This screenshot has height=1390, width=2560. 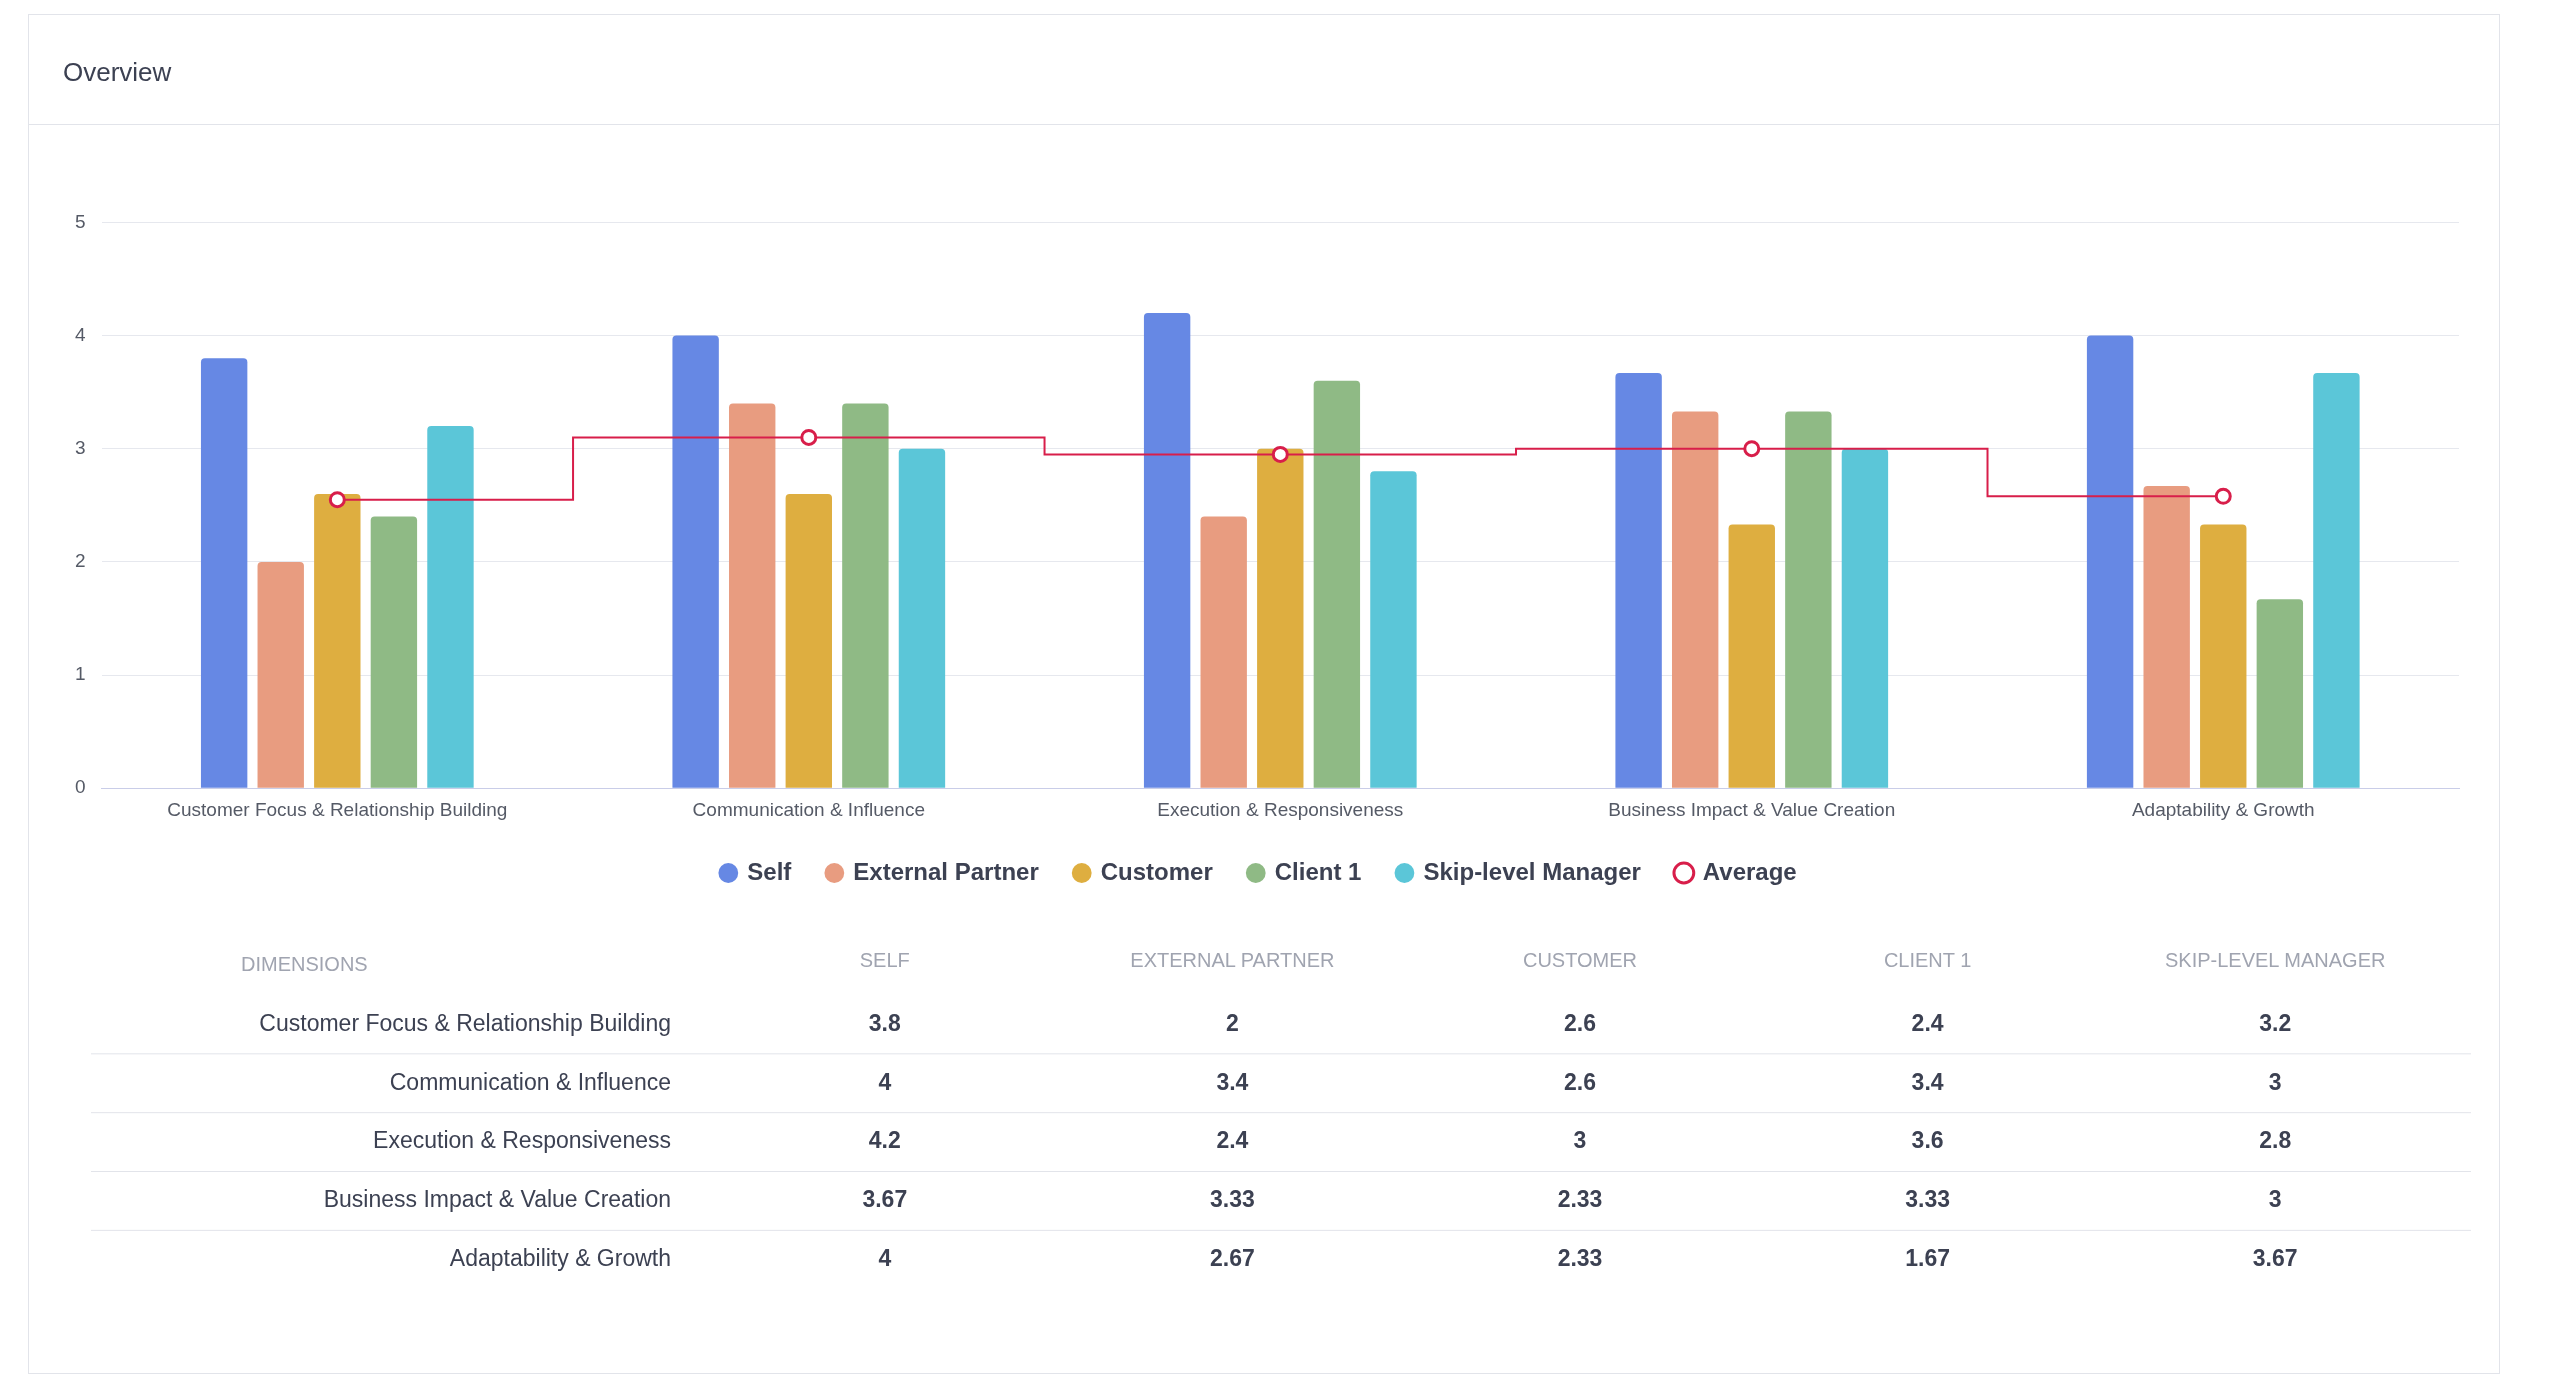 I want to click on data-label: 2.67, so click(x=1232, y=1258).